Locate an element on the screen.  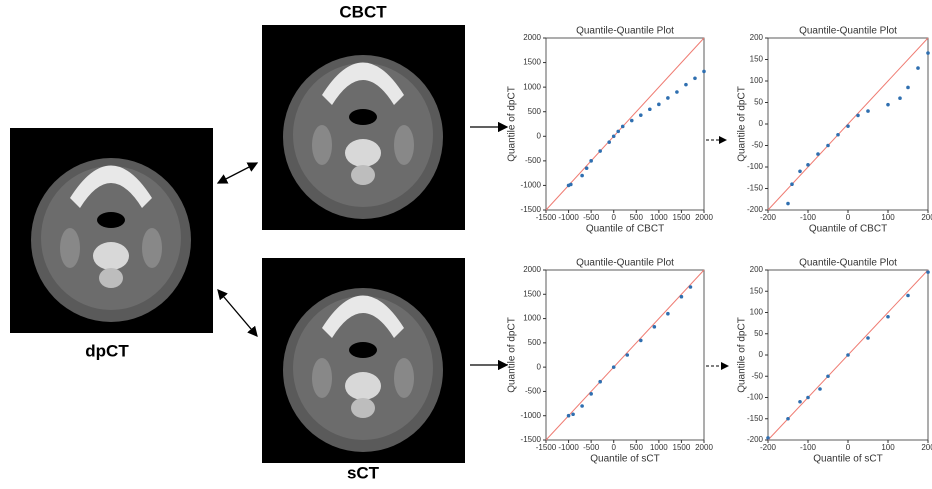
cbct-image is located at coordinates (363, 127).